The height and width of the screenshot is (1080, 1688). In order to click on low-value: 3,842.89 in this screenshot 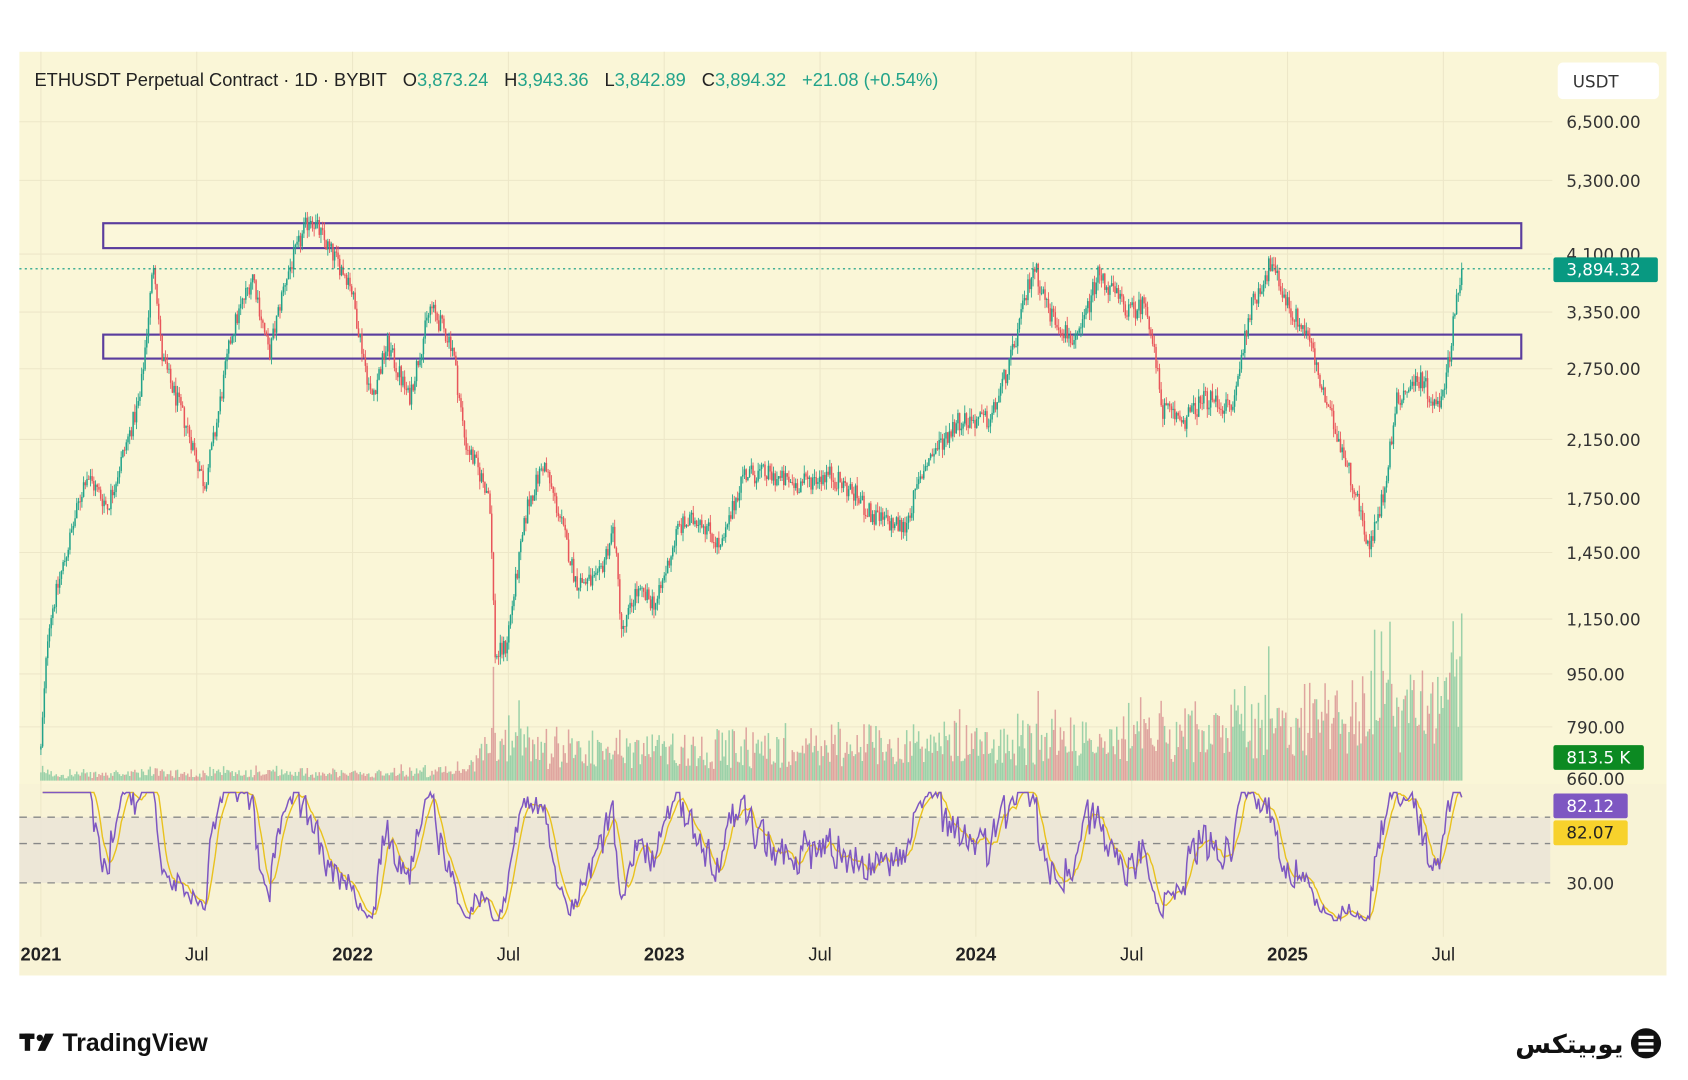, I will do `click(650, 79)`.